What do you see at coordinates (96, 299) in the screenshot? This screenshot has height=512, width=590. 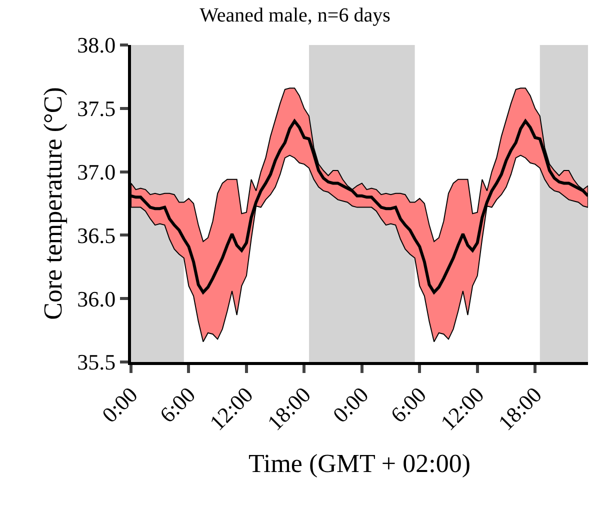 I see `y-tick-label: 36.0` at bounding box center [96, 299].